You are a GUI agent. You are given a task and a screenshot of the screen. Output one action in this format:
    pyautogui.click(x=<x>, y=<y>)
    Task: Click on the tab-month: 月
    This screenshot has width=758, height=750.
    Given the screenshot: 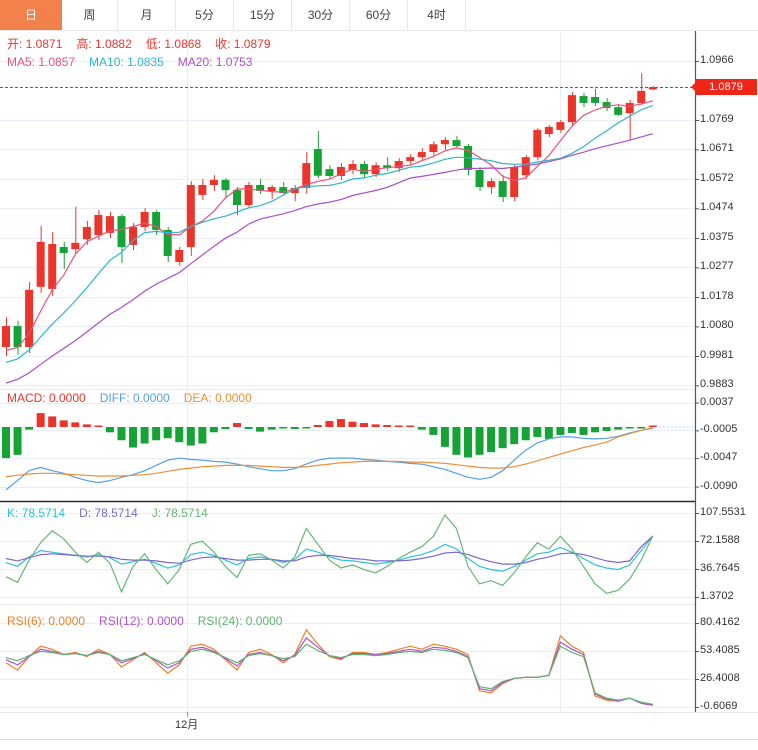 What is the action you would take?
    pyautogui.click(x=147, y=15)
    